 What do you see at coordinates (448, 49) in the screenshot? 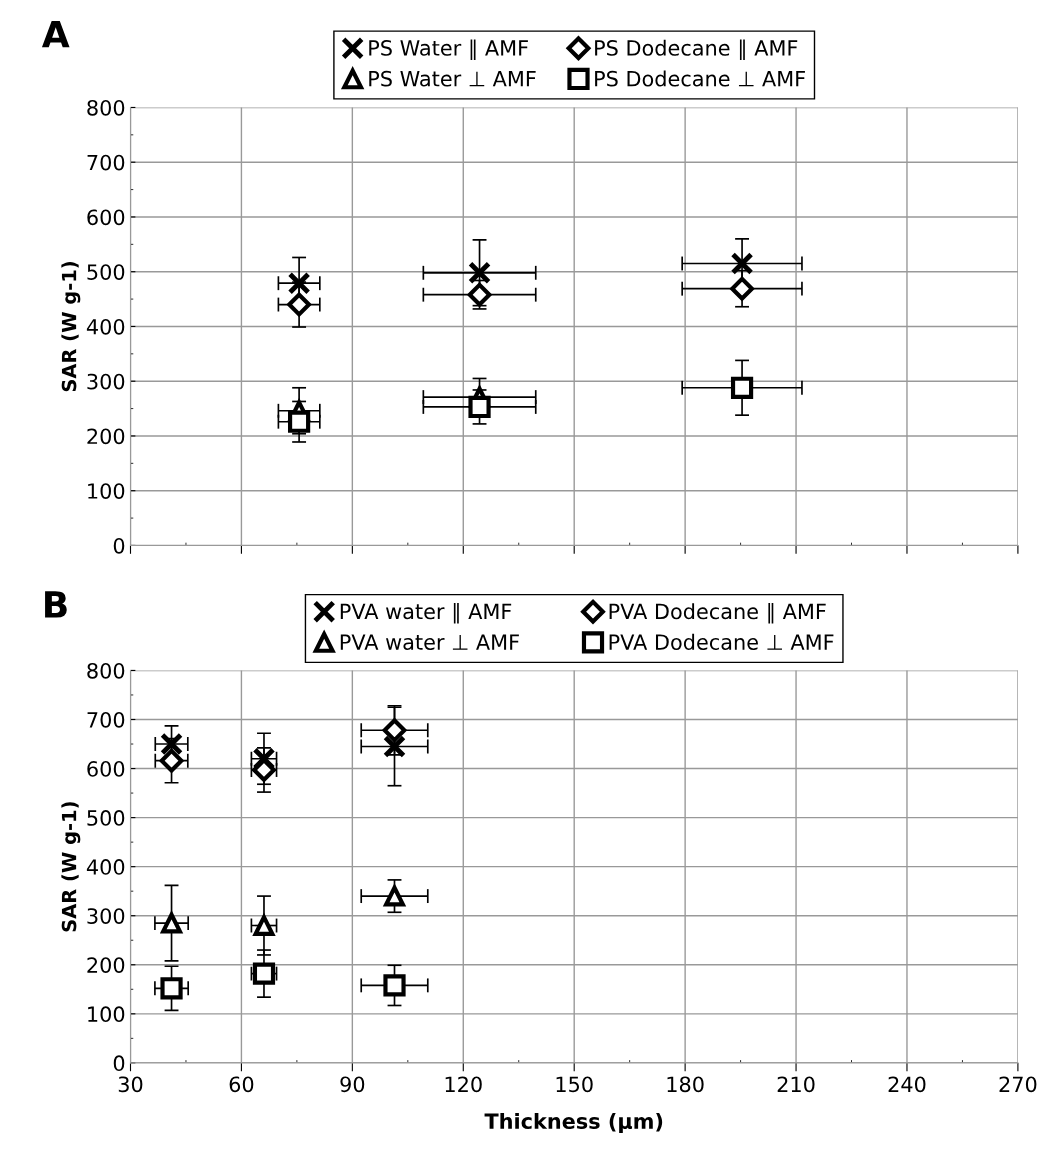
I see `legend-label: PS Water ∥ AMF` at bounding box center [448, 49].